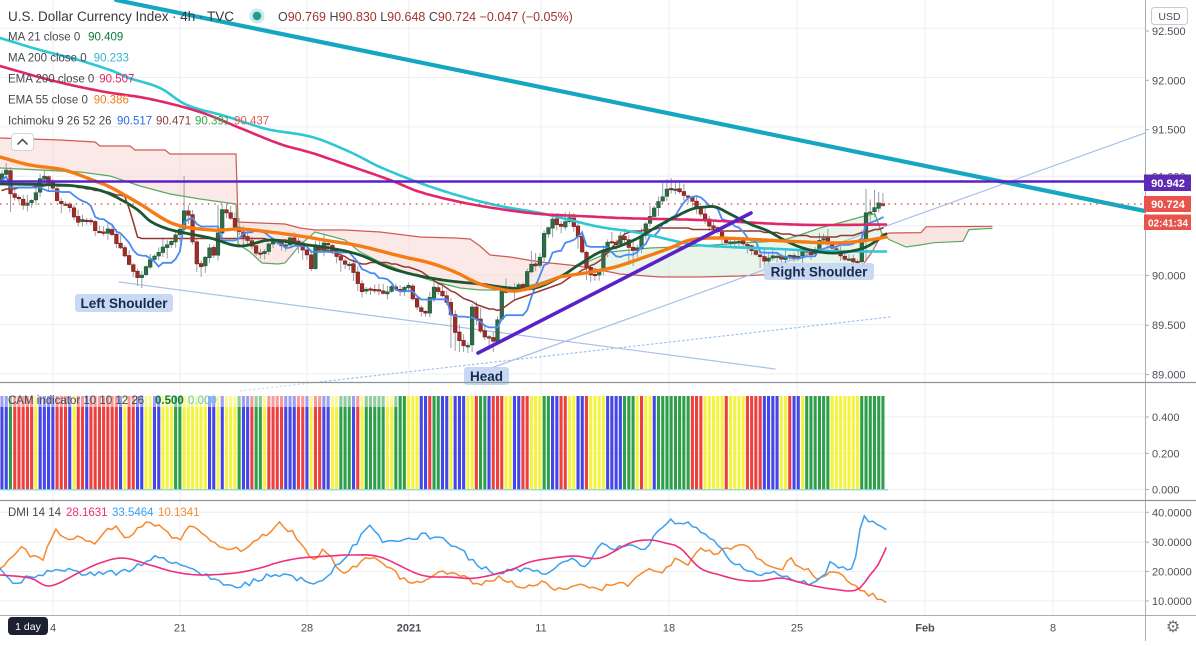 This screenshot has width=1196, height=646. What do you see at coordinates (35, 513) in the screenshot?
I see `svg-text: DMI 14 14` at bounding box center [35, 513].